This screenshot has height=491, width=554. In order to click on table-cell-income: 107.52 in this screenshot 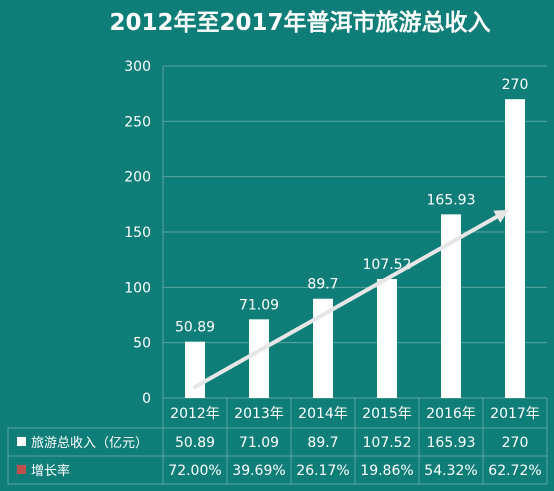, I will do `click(387, 443)`.